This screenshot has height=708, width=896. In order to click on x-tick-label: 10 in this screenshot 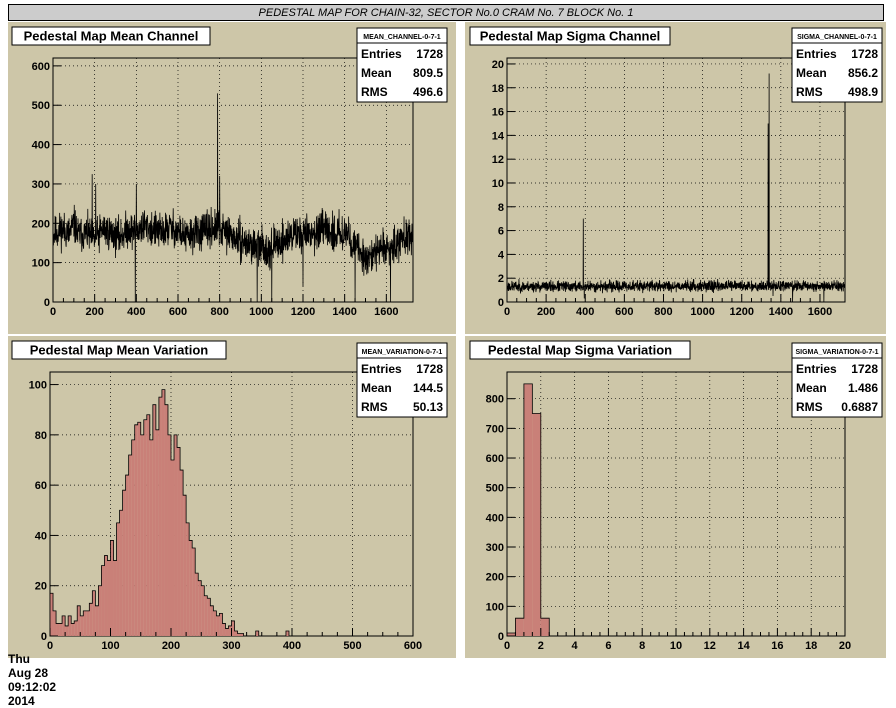, I will do `click(676, 646)`.